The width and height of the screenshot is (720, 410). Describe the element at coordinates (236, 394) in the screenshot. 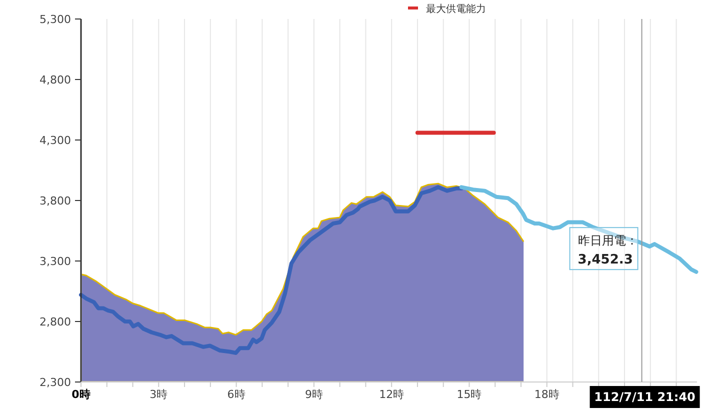

I see `x-tick-label: 6時` at that location.